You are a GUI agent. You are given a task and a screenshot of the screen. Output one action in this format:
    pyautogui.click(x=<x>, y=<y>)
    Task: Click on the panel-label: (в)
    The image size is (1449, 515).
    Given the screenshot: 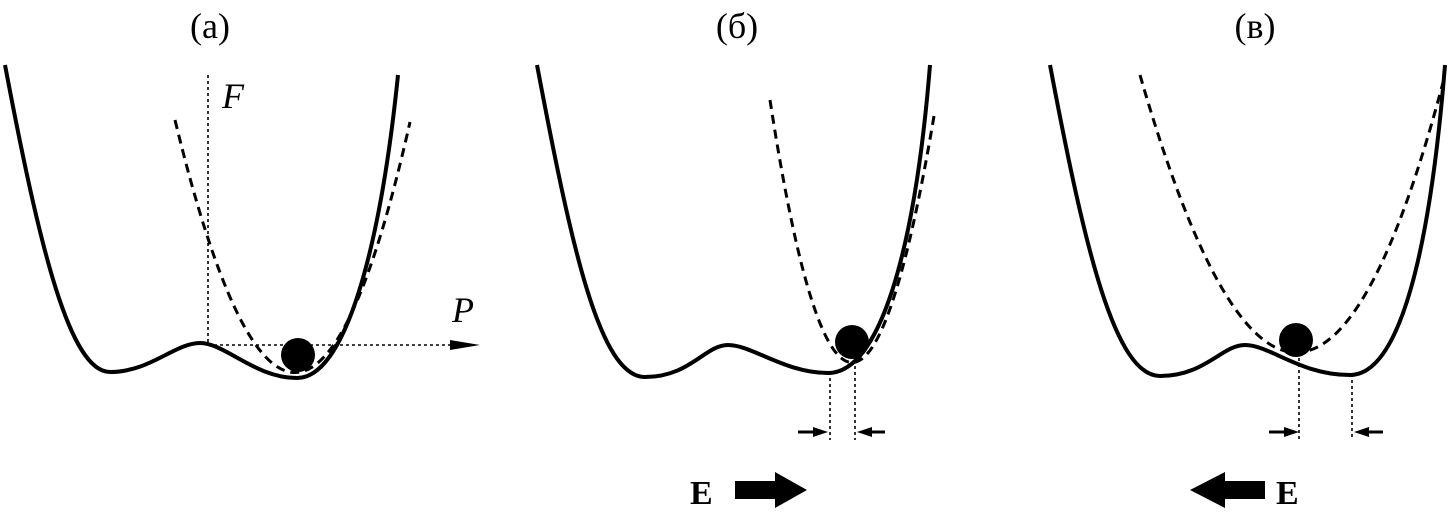 What is the action you would take?
    pyautogui.click(x=1255, y=26)
    